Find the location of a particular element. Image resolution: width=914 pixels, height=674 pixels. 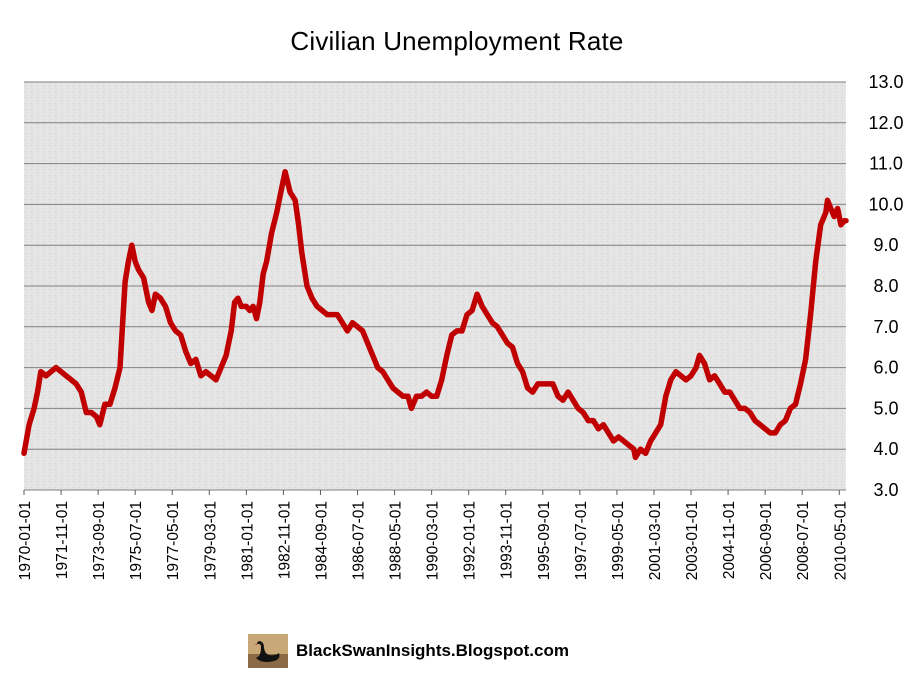

x-tick-label: 1988-05-01 is located at coordinates (396, 540).